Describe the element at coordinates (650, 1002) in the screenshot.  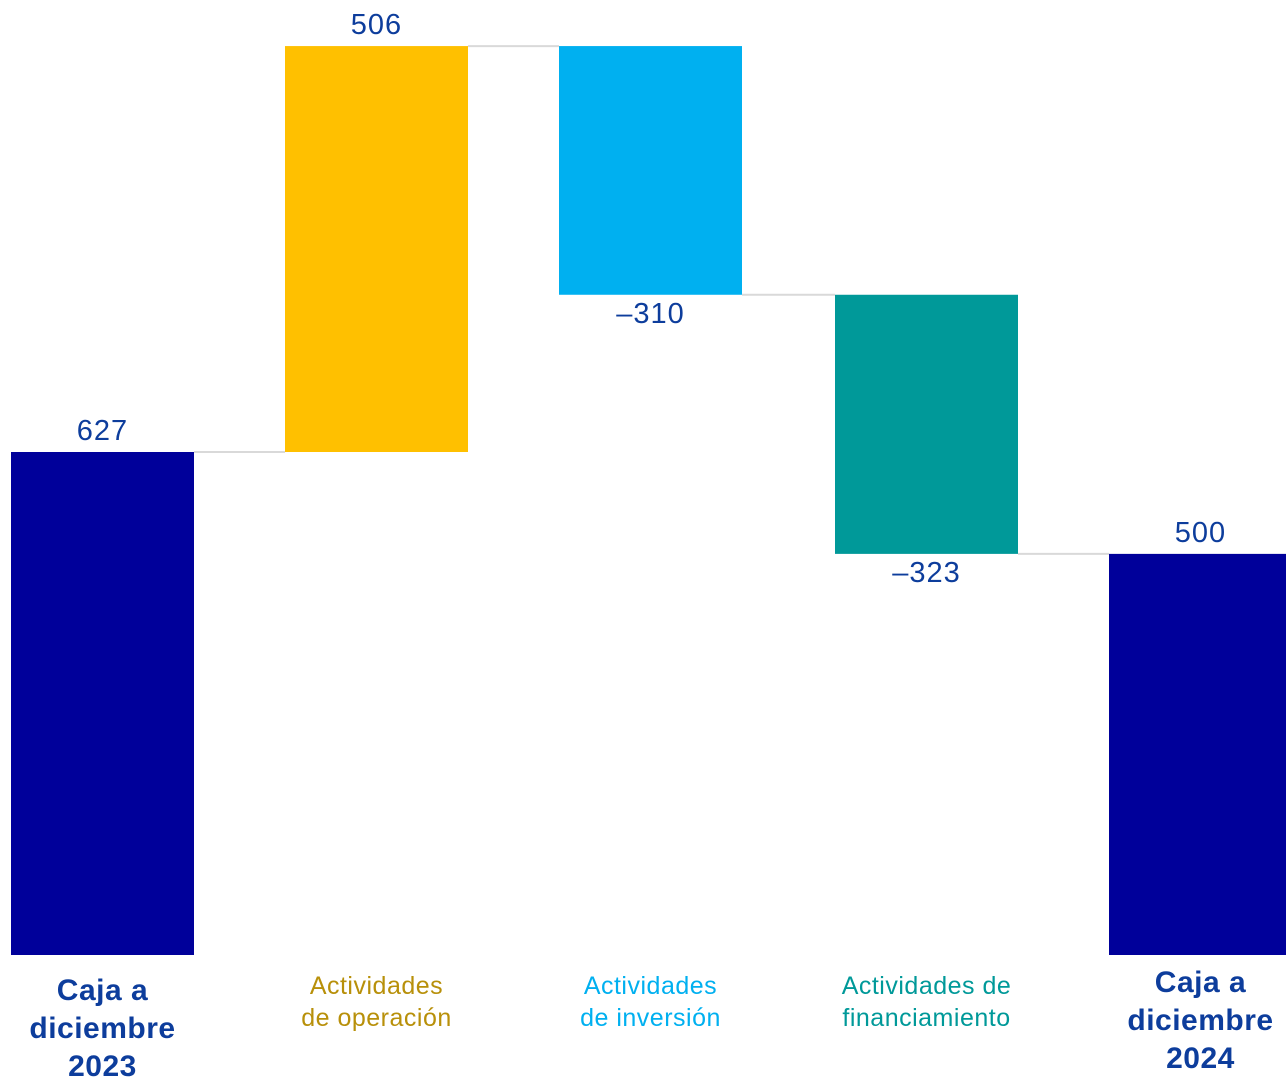
I see `category-label-3: Actividades de inversión` at that location.